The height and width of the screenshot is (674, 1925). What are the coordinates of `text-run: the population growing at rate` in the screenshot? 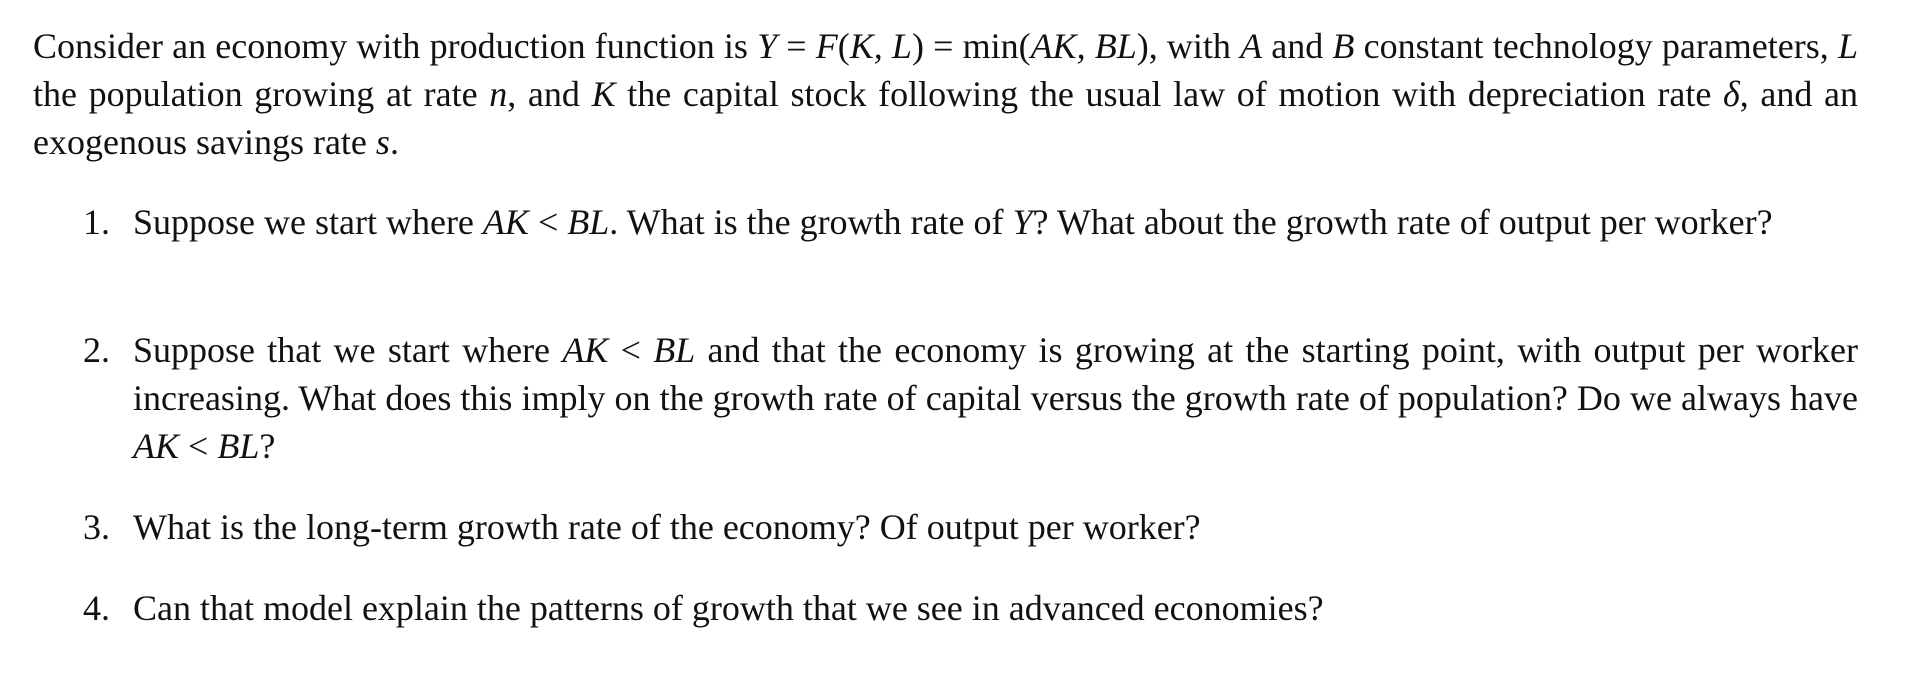 It's located at (261, 94).